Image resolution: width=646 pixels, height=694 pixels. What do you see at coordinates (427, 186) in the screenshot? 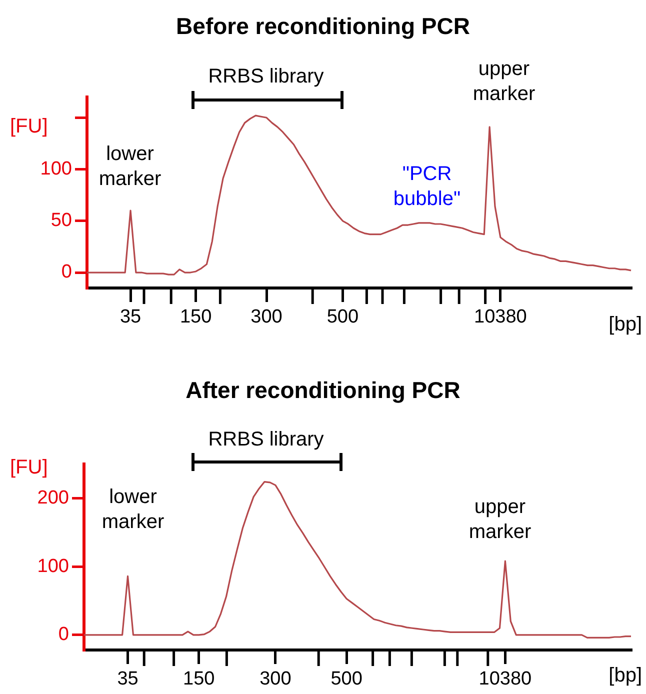
I see `annotation: "PCR bubble"` at bounding box center [427, 186].